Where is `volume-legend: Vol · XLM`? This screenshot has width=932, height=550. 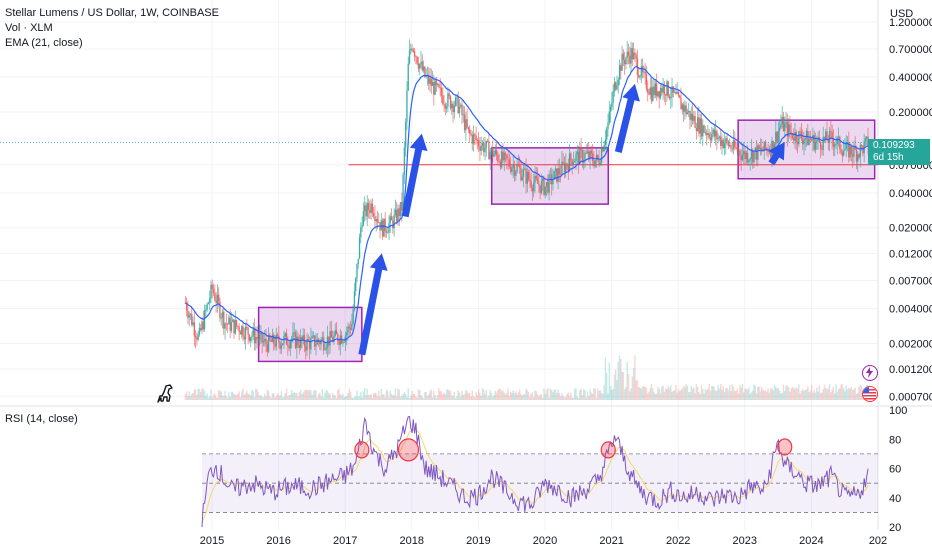
volume-legend: Vol · XLM is located at coordinates (29, 28).